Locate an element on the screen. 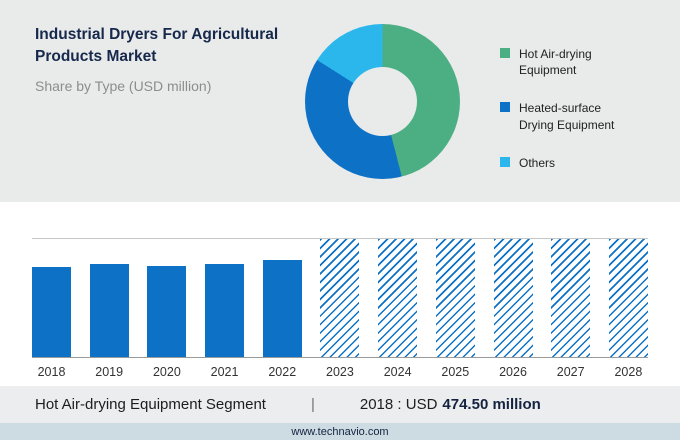 This screenshot has height=440, width=680. legend-item-hot-air: Hot Air-drying Equipment is located at coordinates (575, 62).